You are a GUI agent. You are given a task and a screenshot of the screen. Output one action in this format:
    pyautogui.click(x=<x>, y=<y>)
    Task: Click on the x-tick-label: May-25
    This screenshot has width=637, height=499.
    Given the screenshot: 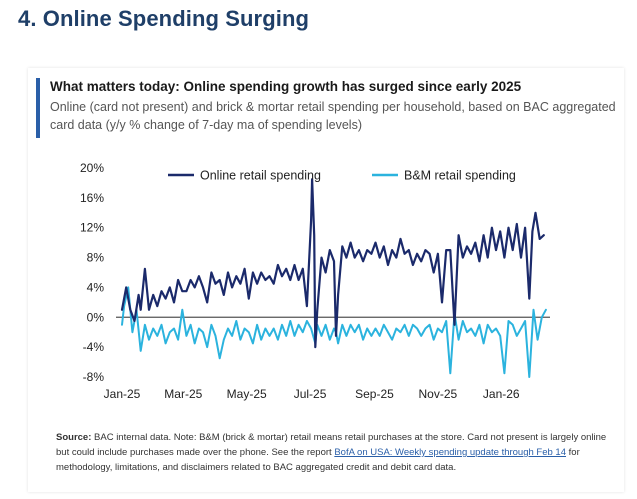 What is the action you would take?
    pyautogui.click(x=247, y=394)
    